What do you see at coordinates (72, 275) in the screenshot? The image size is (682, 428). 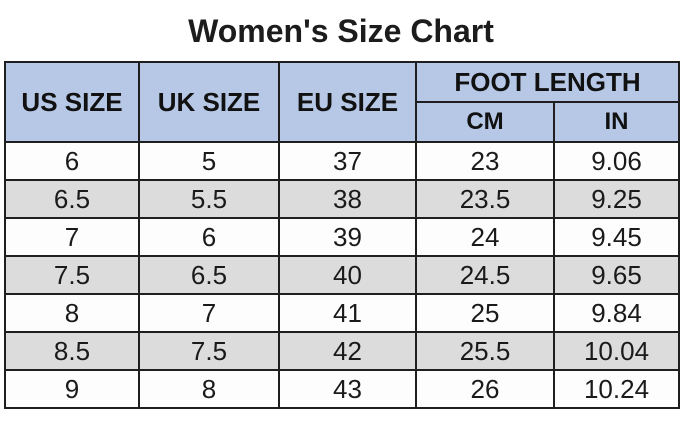 I see `cell-us-size: 7.5` at bounding box center [72, 275].